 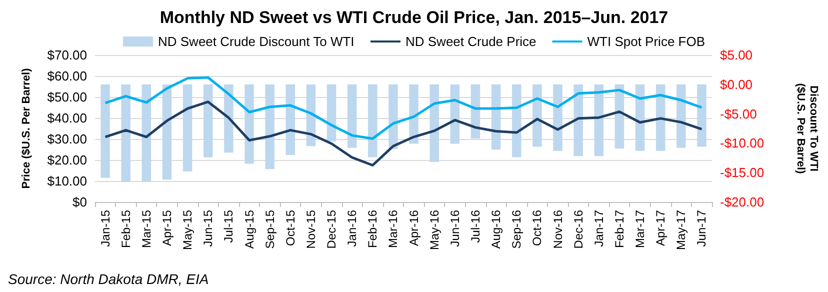 I want to click on x-tick-label: Nov-16, so click(x=557, y=229).